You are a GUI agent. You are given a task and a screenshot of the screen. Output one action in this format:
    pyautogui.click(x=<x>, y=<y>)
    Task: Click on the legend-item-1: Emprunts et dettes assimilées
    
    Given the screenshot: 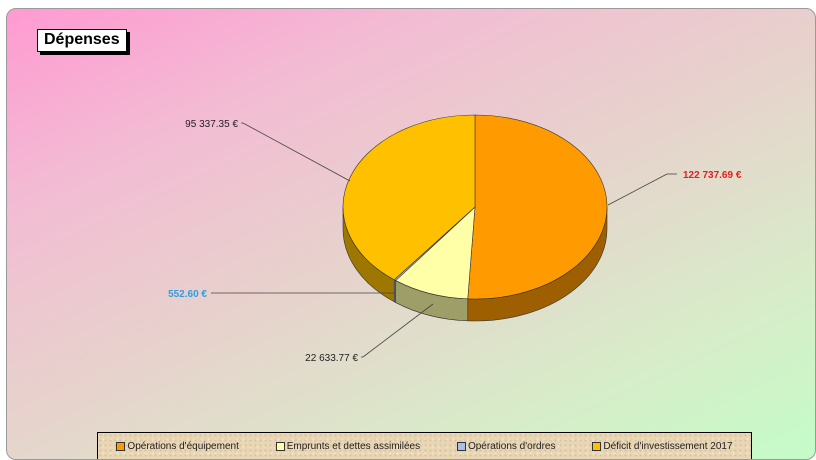 What is the action you would take?
    pyautogui.click(x=348, y=446)
    